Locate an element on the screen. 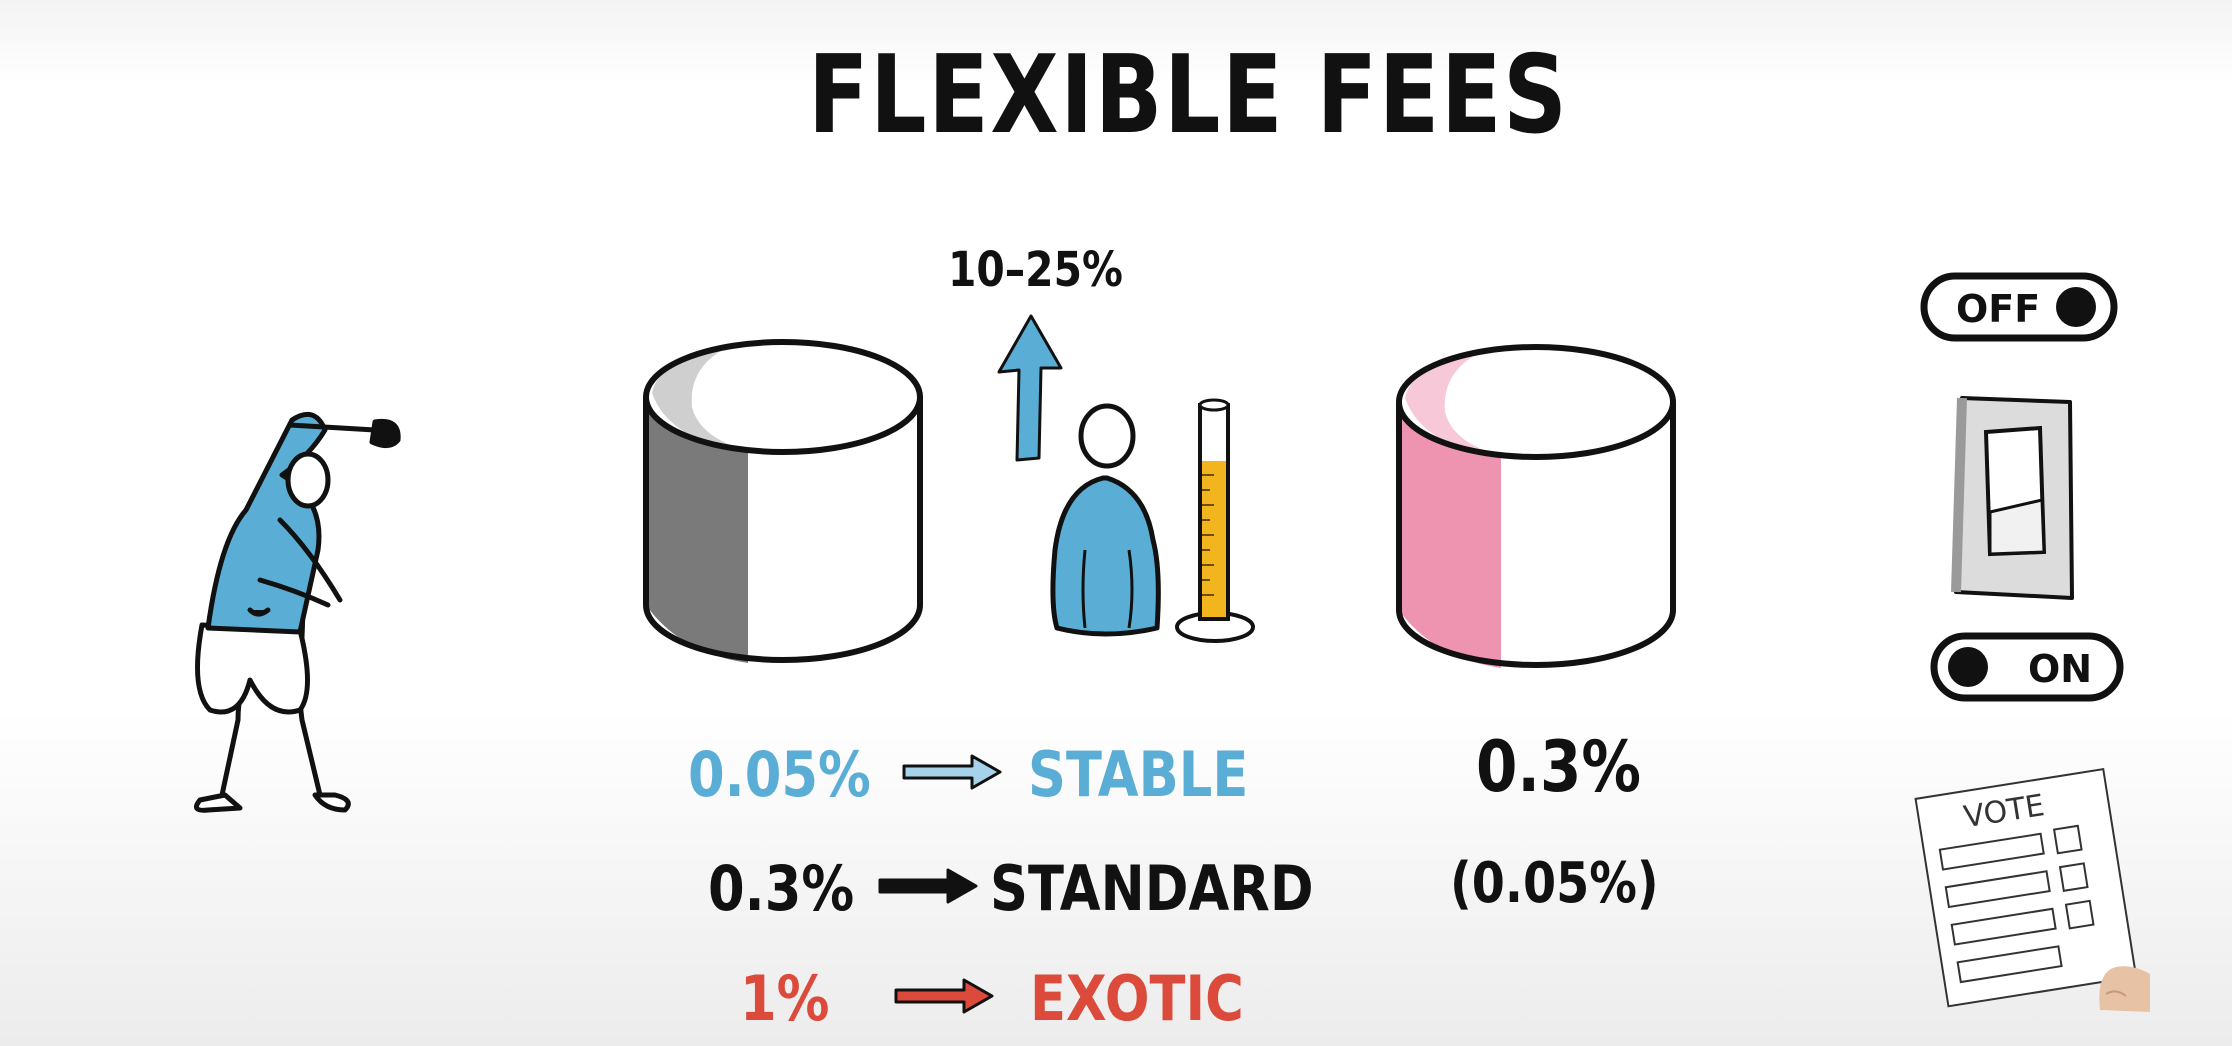 The image size is (2232, 1046). pool-fee-value: 0.3% is located at coordinates (1559, 767).